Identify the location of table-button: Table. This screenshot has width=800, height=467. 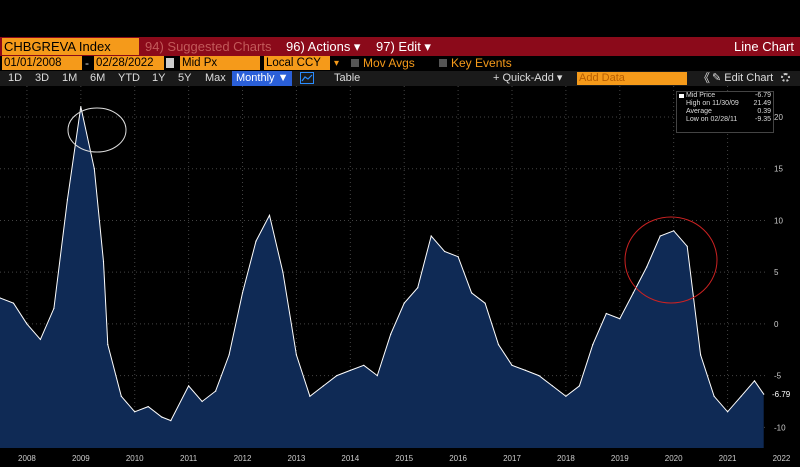
(347, 78).